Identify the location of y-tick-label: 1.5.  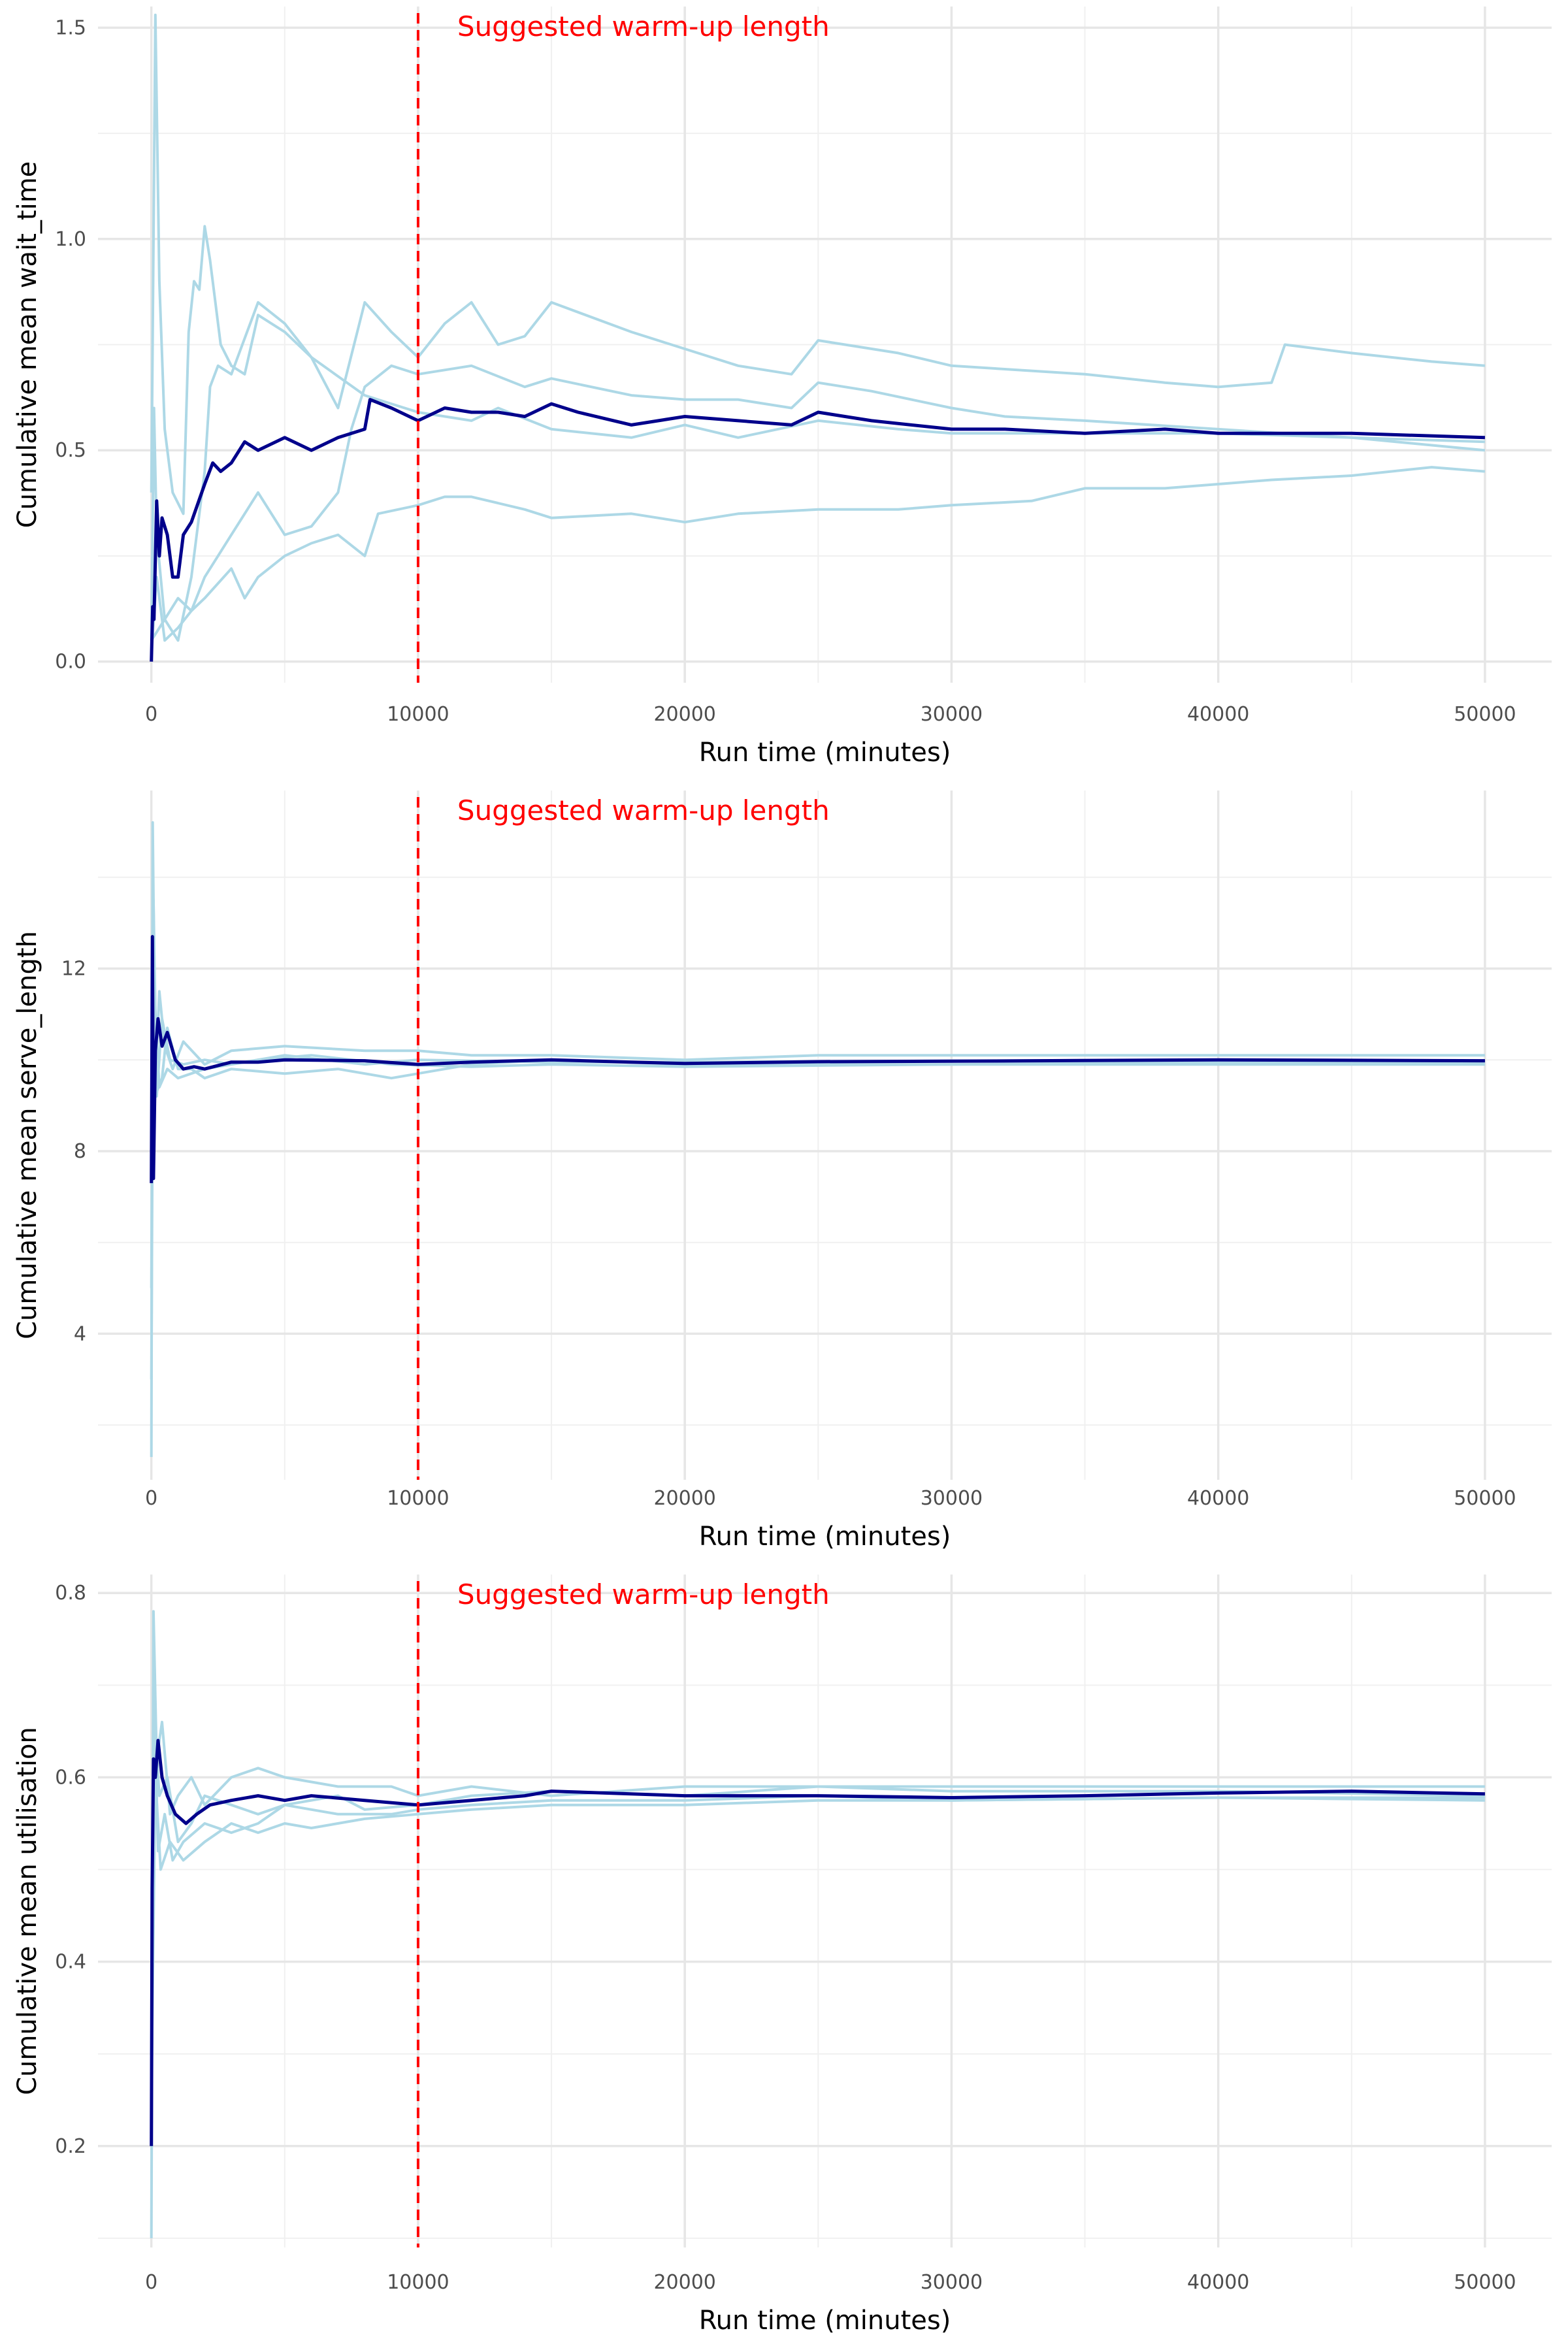
(70, 27).